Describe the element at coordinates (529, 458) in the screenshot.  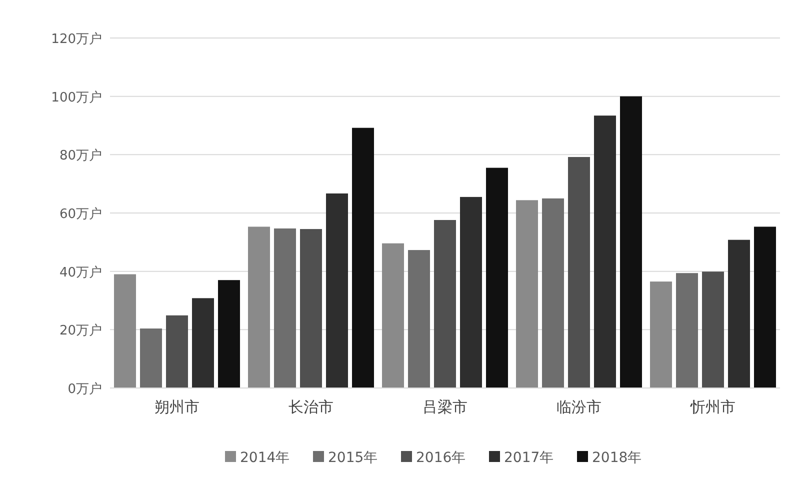
I see `legend-label: 2017年` at that location.